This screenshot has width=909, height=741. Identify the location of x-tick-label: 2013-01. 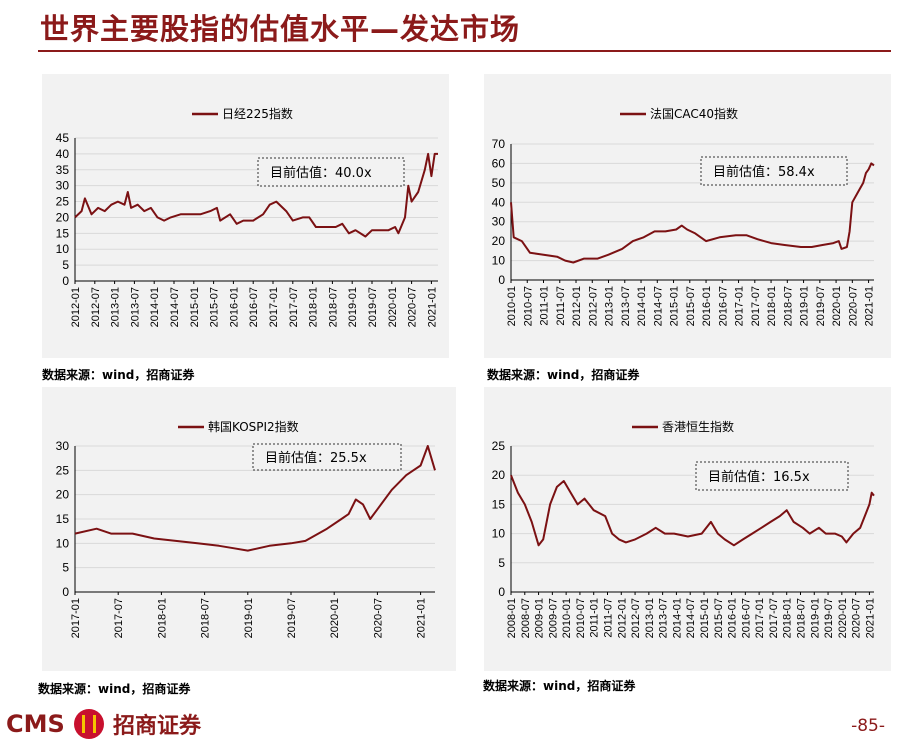
(116, 307).